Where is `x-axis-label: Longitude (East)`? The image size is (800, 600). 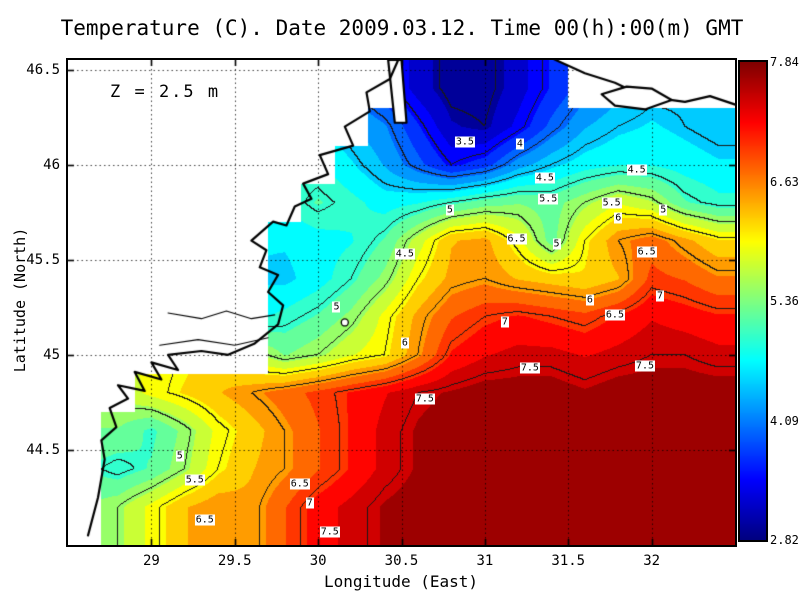 x-axis-label: Longitude (East) is located at coordinates (401, 581).